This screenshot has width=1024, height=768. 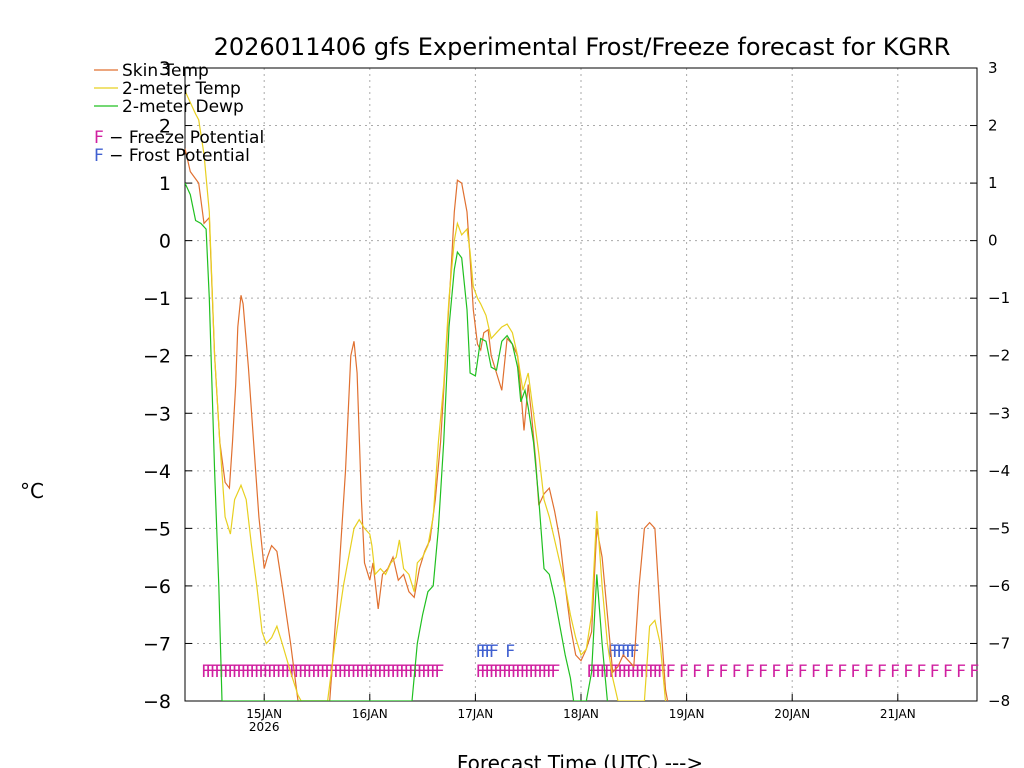 I want to click on legend-marker-entry: F − Freeze Potential, so click(x=179, y=138).